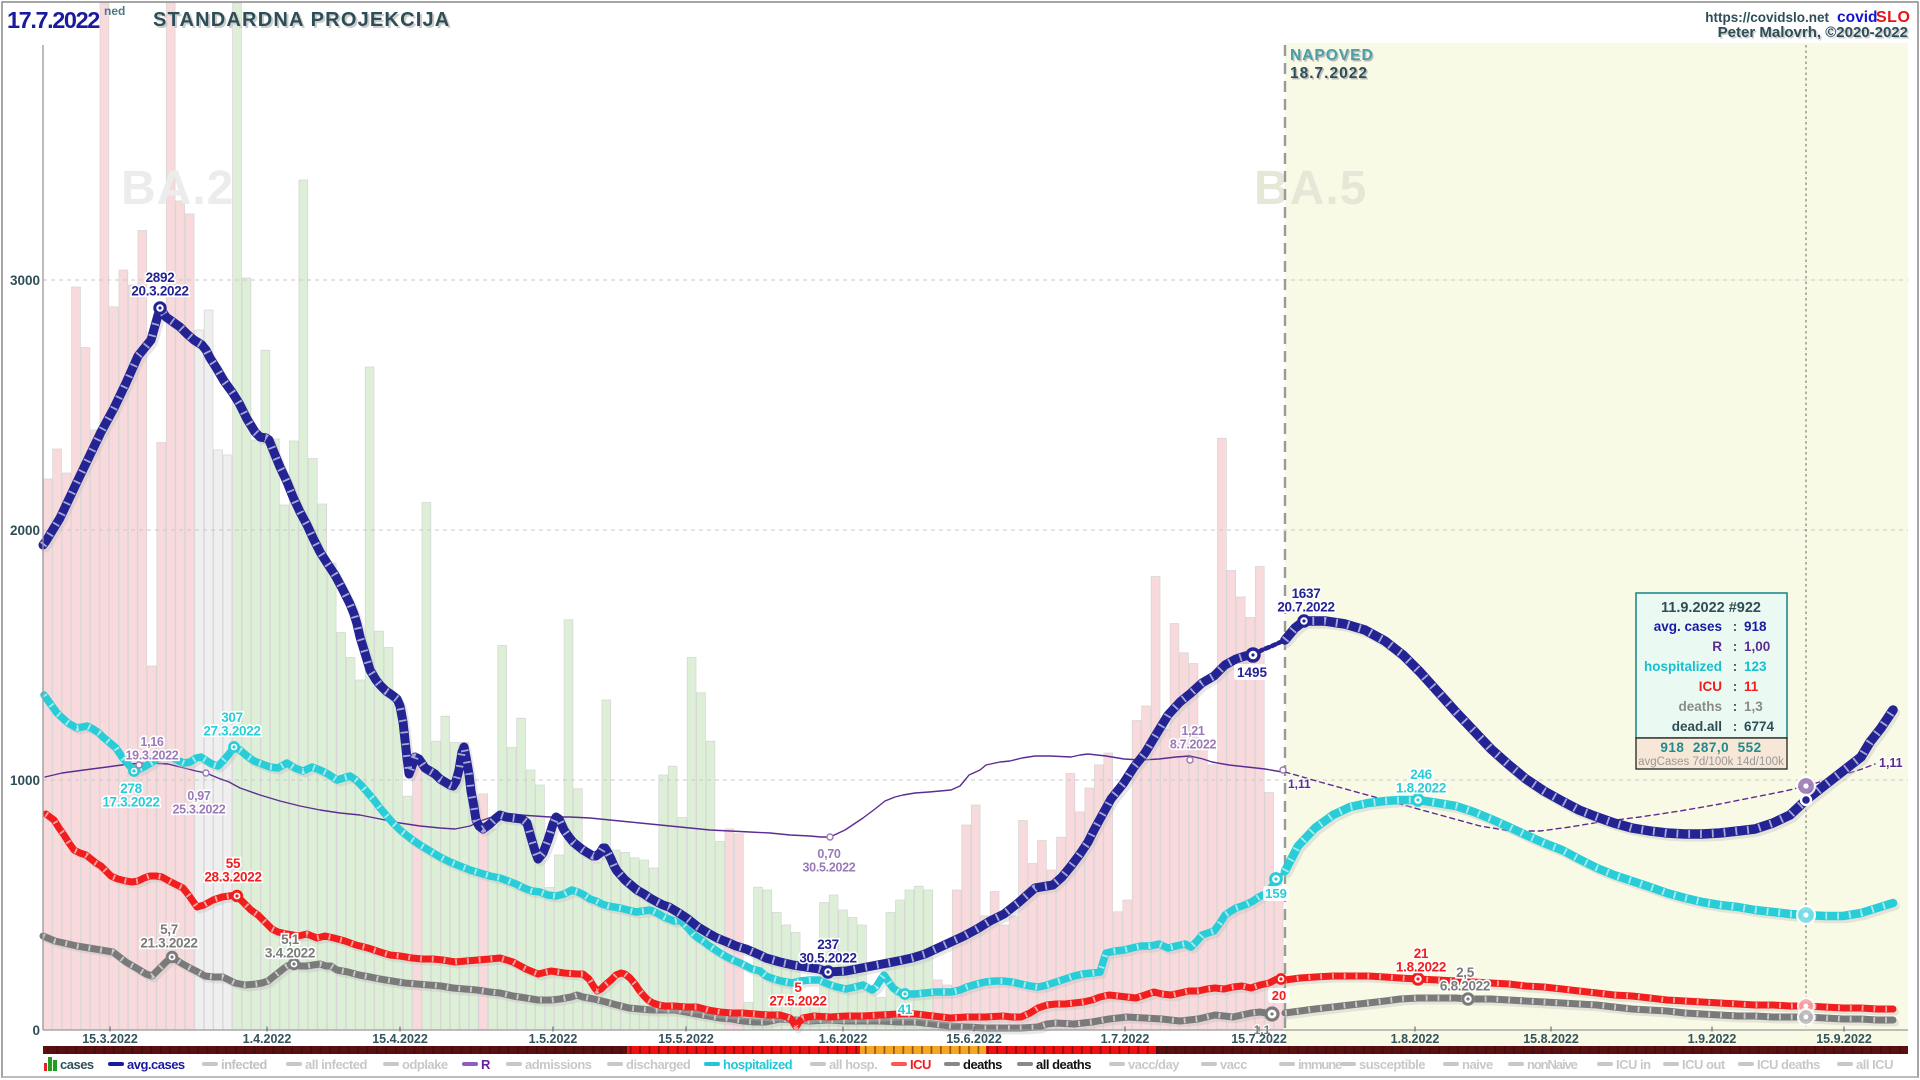  I want to click on svg-text: 123, so click(1755, 666).